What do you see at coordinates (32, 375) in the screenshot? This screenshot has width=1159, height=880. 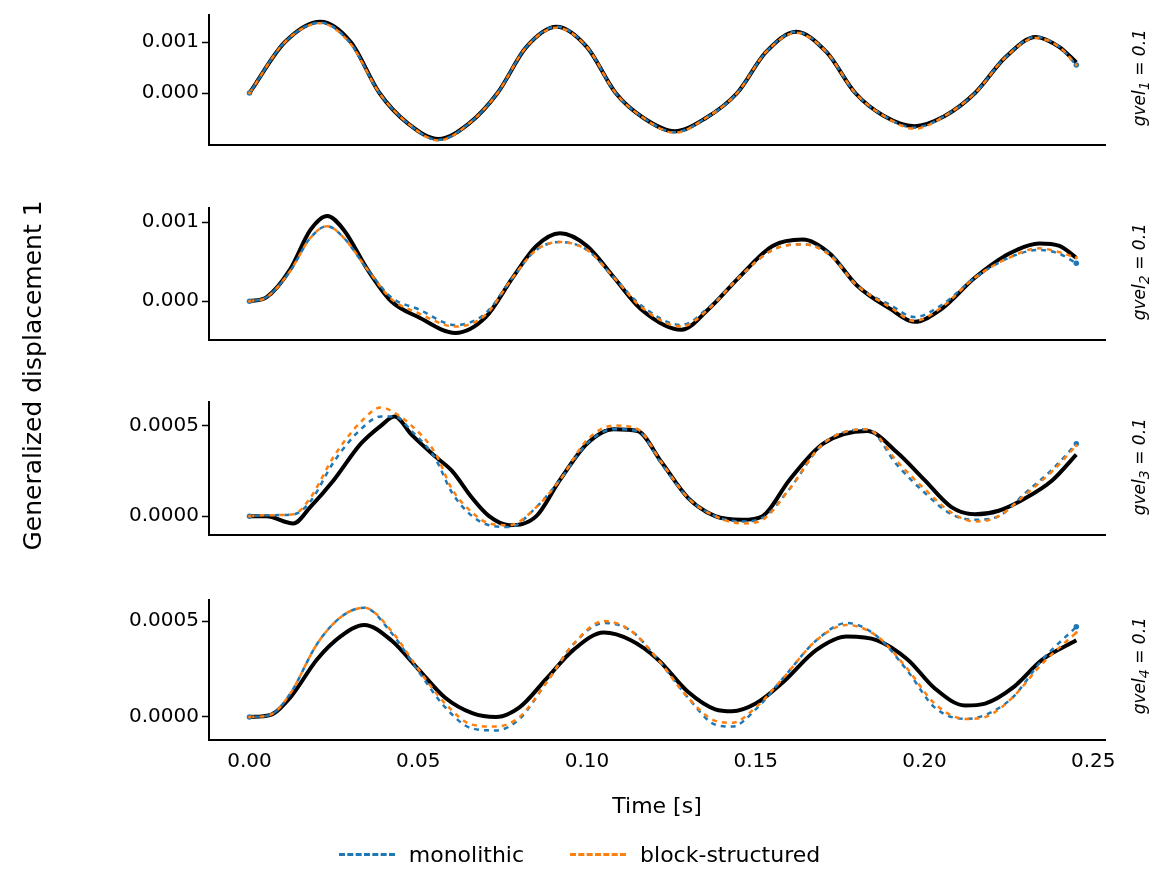 I see `y-axis-title: Generalized displacement 1` at bounding box center [32, 375].